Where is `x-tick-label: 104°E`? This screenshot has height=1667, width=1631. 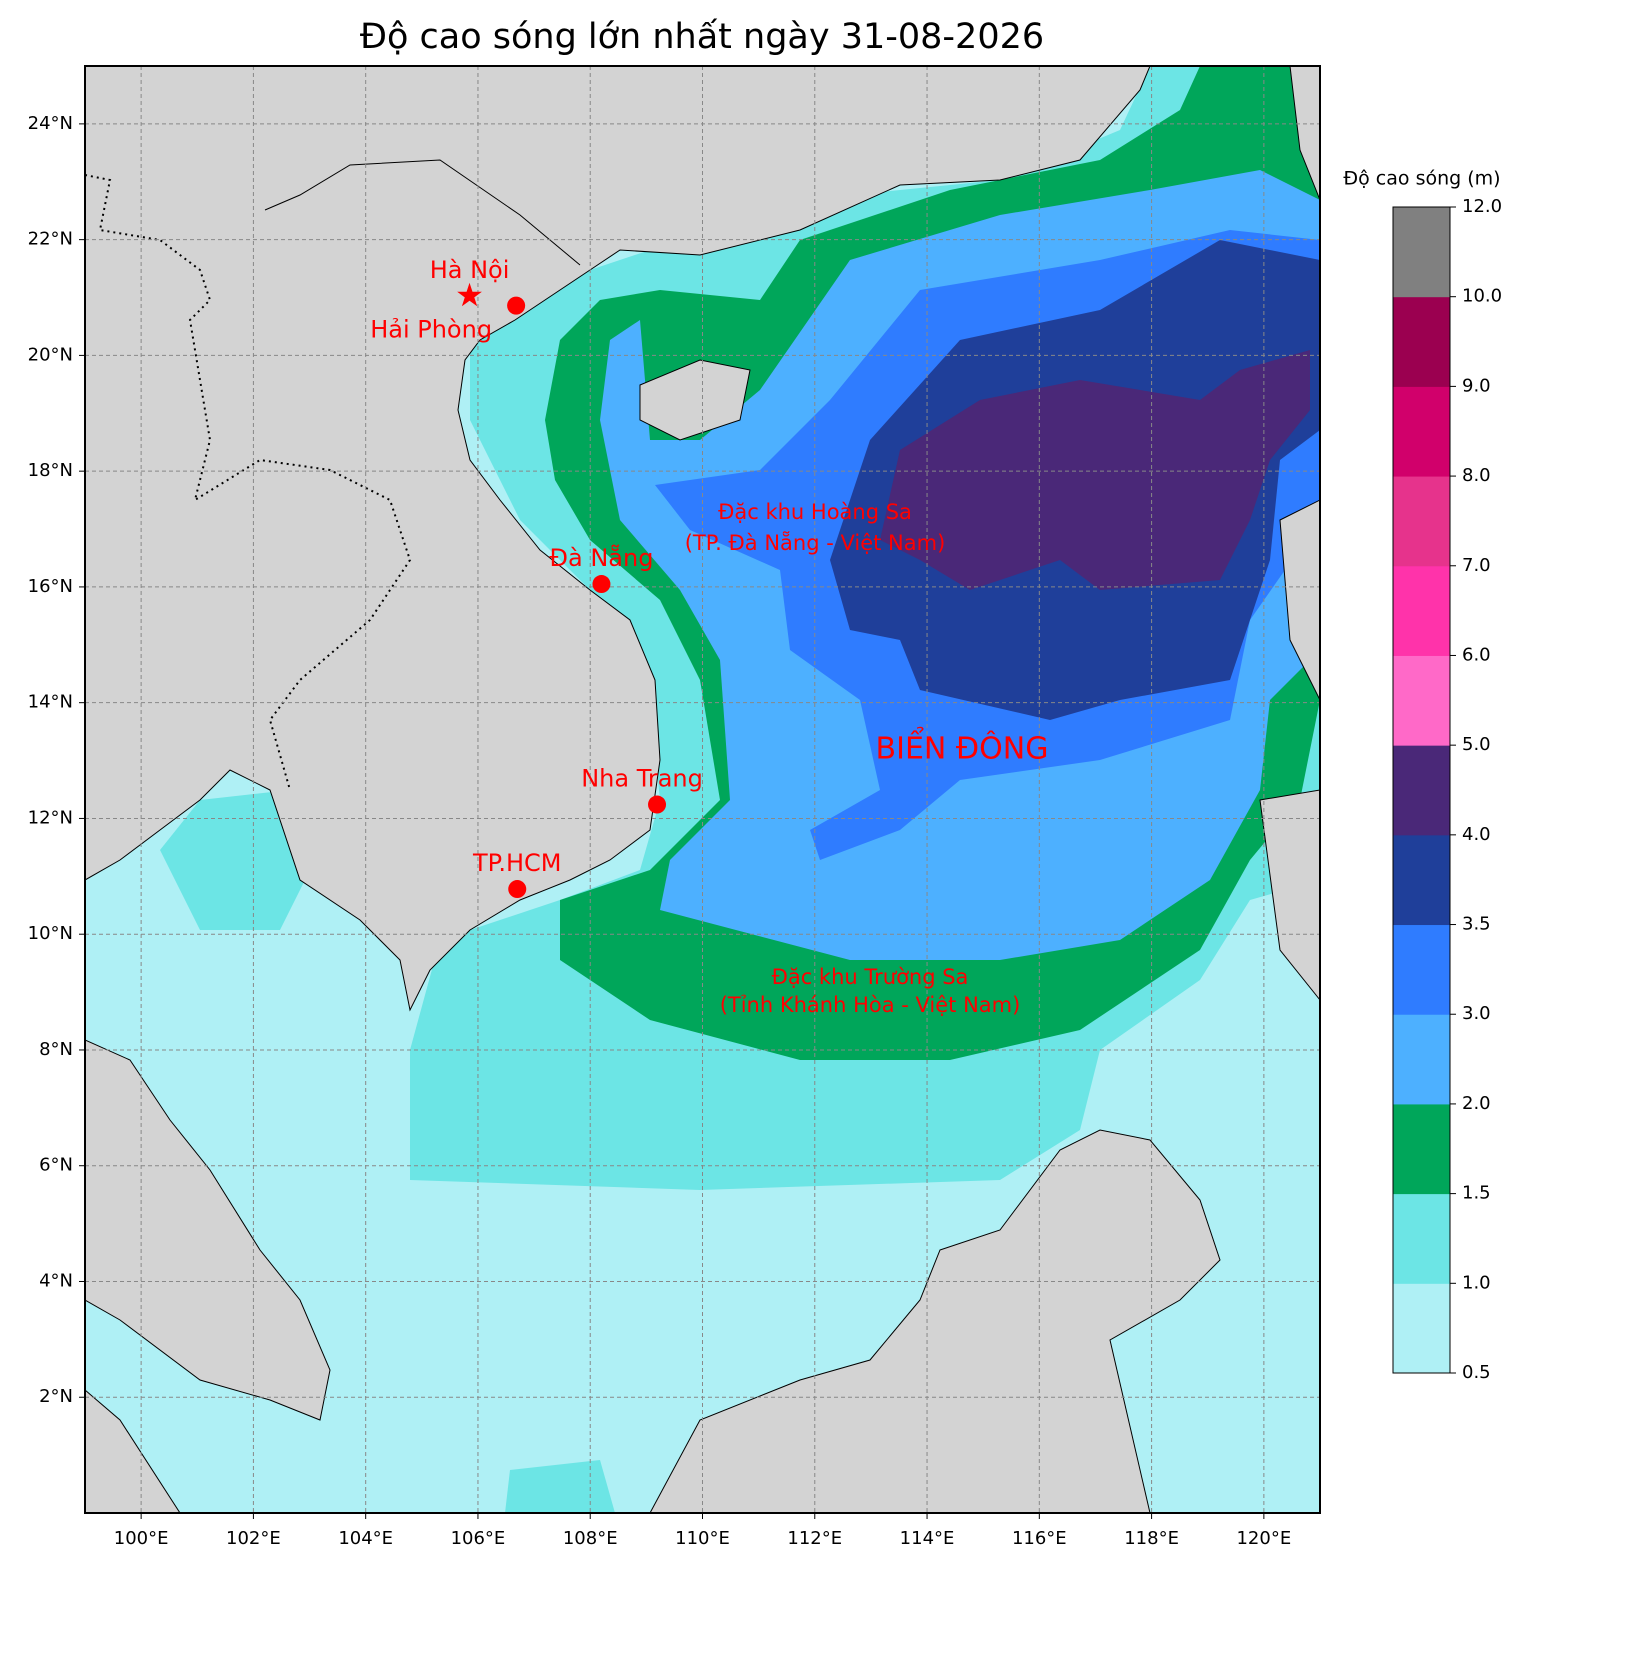
x-tick-label: 104°E is located at coordinates (365, 1538).